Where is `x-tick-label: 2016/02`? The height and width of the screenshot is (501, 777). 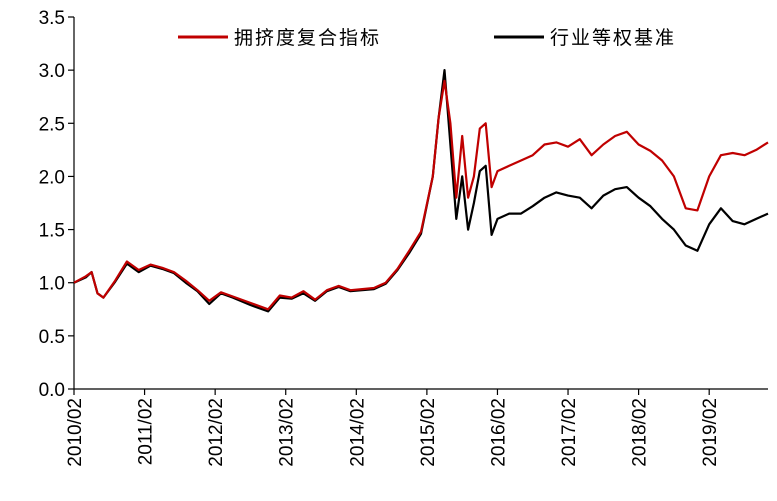
x-tick-label: 2016/02 is located at coordinates (498, 432).